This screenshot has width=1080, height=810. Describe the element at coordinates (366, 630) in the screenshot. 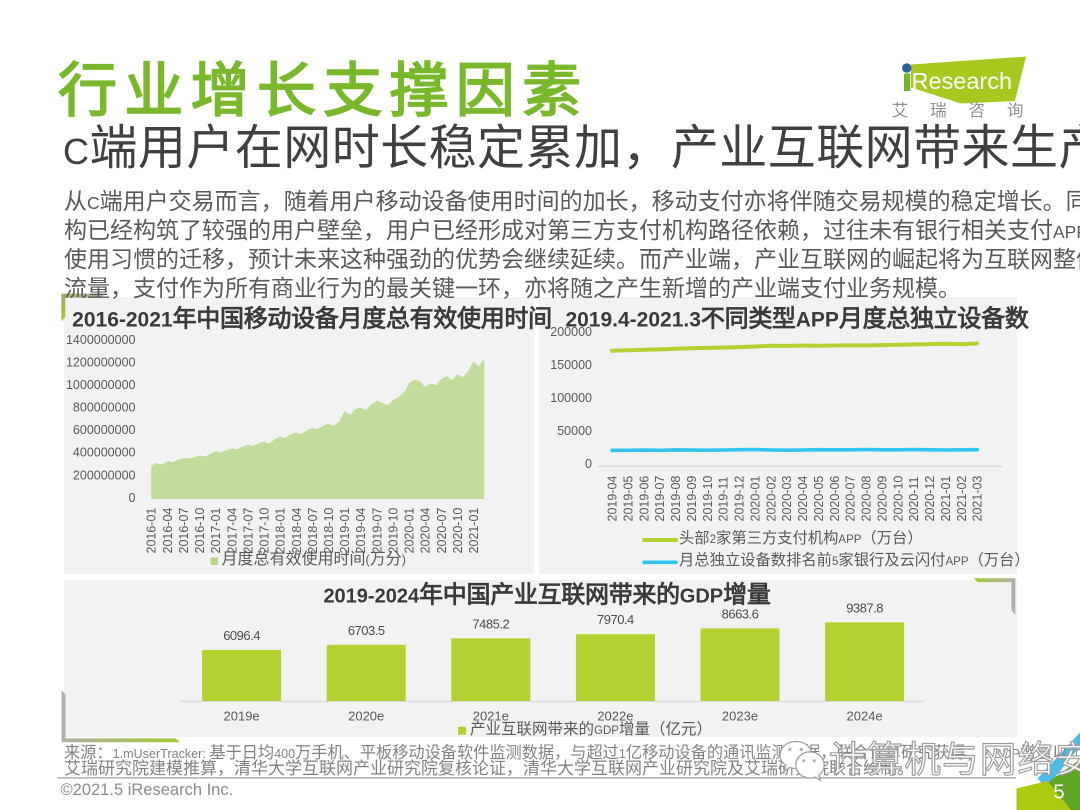

I see `svg-text: 6703.5` at that location.